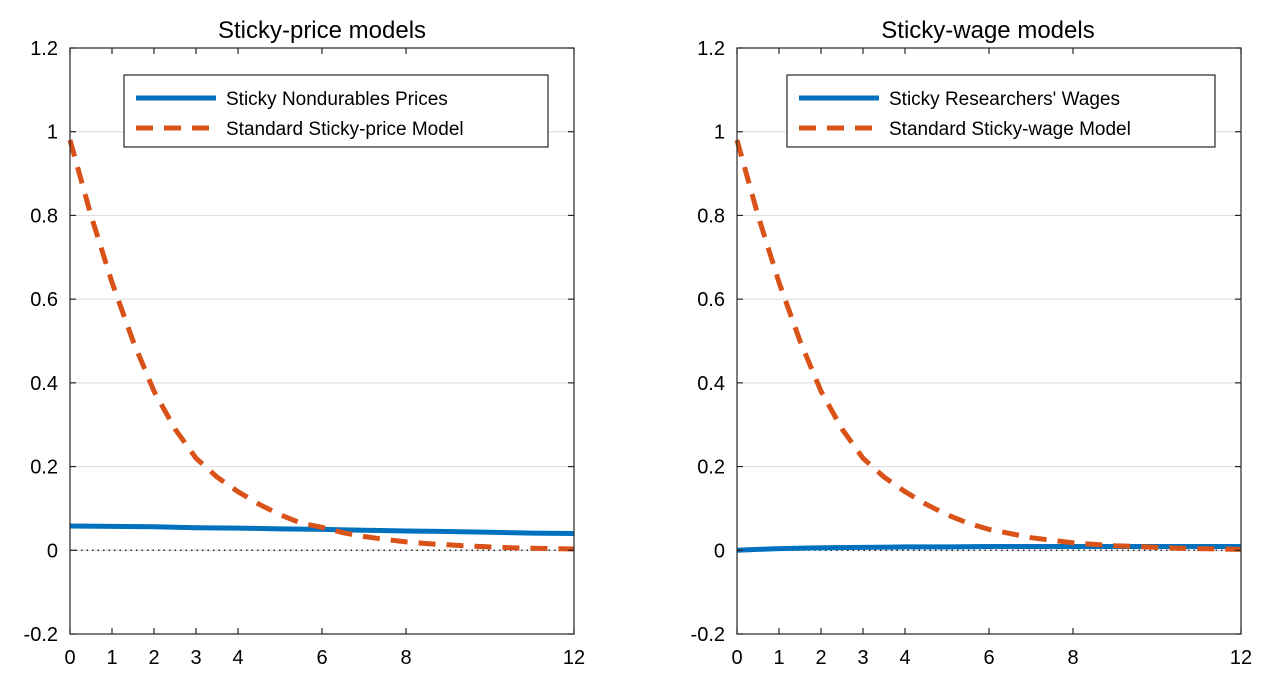 The width and height of the screenshot is (1262, 677). What do you see at coordinates (337, 99) in the screenshot?
I see `legend-label: Sticky Nondurables Prices` at bounding box center [337, 99].